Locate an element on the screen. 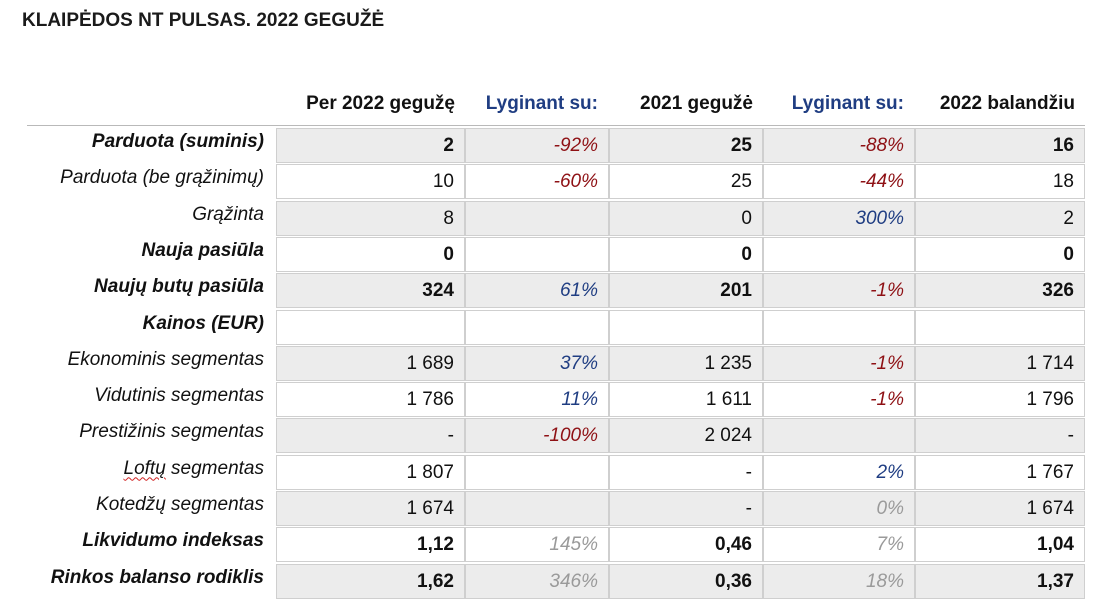 The width and height of the screenshot is (1101, 612). table-row: Grąžinta 8 0 300% 2 is located at coordinates (550, 217).